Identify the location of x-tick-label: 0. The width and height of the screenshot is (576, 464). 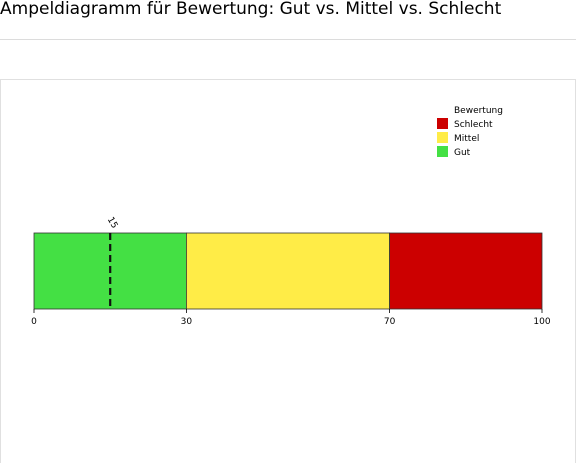
(34, 322).